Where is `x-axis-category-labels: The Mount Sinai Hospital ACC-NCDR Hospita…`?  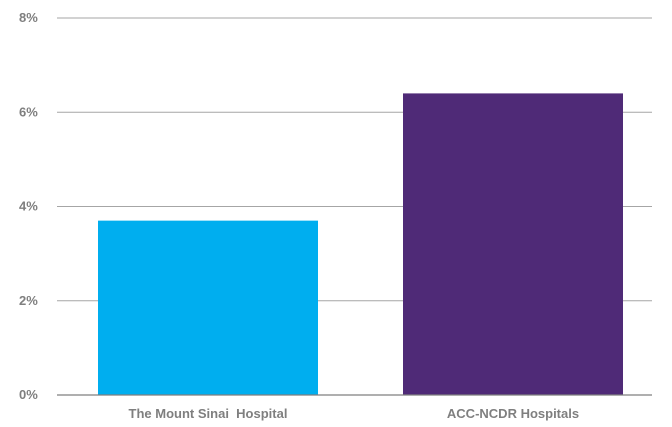 x-axis-category-labels: The Mount Sinai Hospital ACC-NCDR Hospita… is located at coordinates (354, 413).